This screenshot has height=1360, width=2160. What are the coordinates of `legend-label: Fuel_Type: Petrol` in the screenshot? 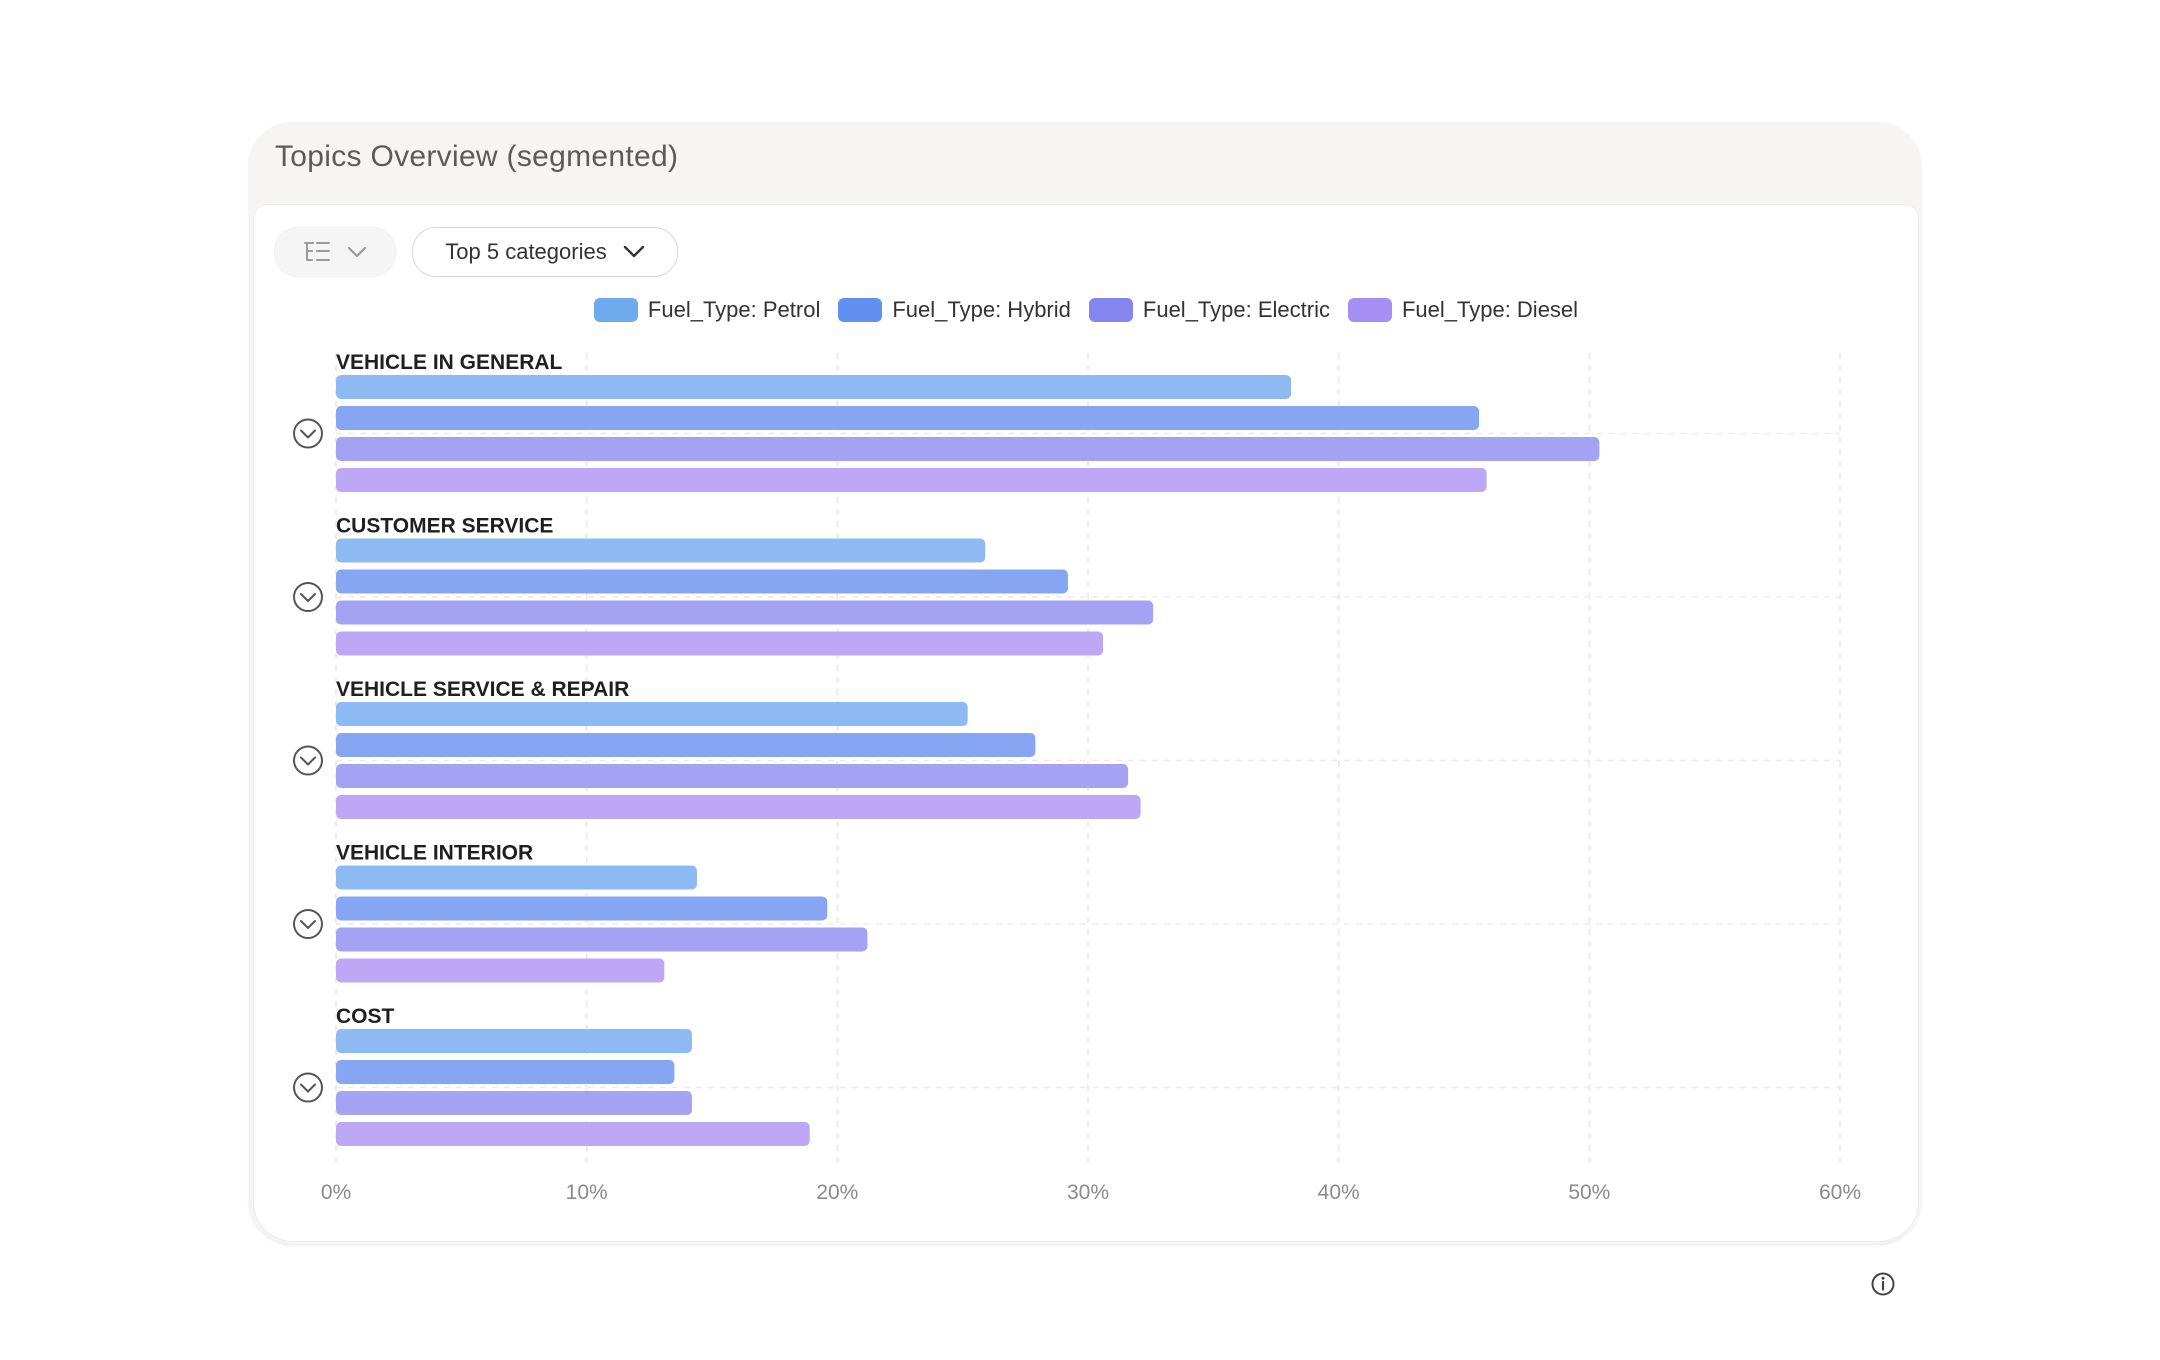 It's located at (734, 309).